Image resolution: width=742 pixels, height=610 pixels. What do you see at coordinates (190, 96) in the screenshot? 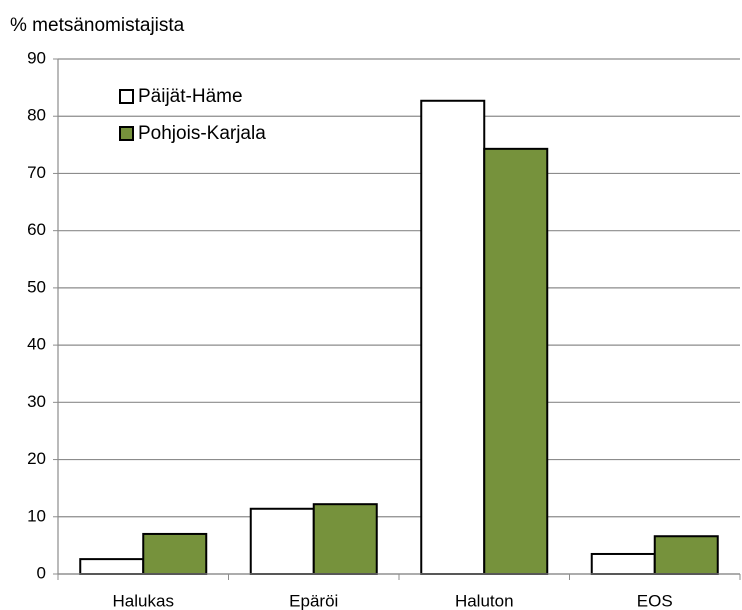
I see `legend-label: Päijät-Häme` at bounding box center [190, 96].